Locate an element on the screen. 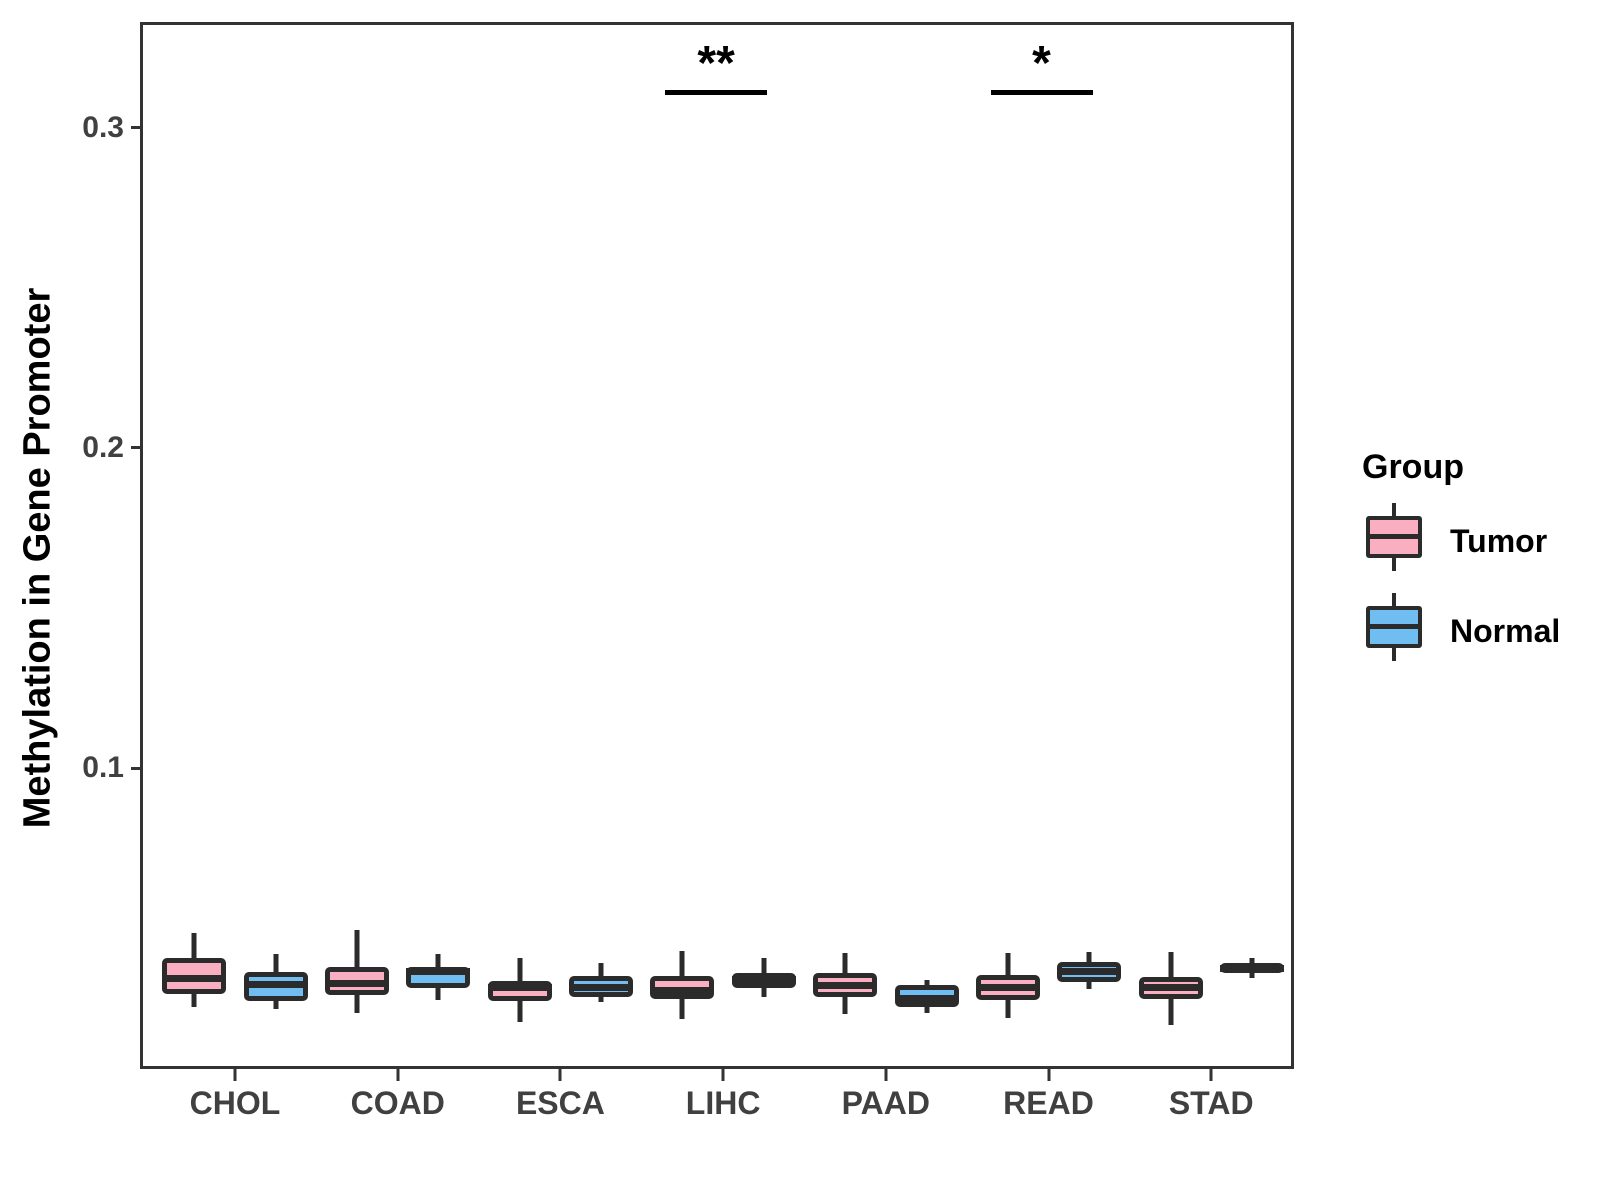 Image resolution: width=1600 pixels, height=1200 pixels. legend-title: Group is located at coordinates (1413, 467).